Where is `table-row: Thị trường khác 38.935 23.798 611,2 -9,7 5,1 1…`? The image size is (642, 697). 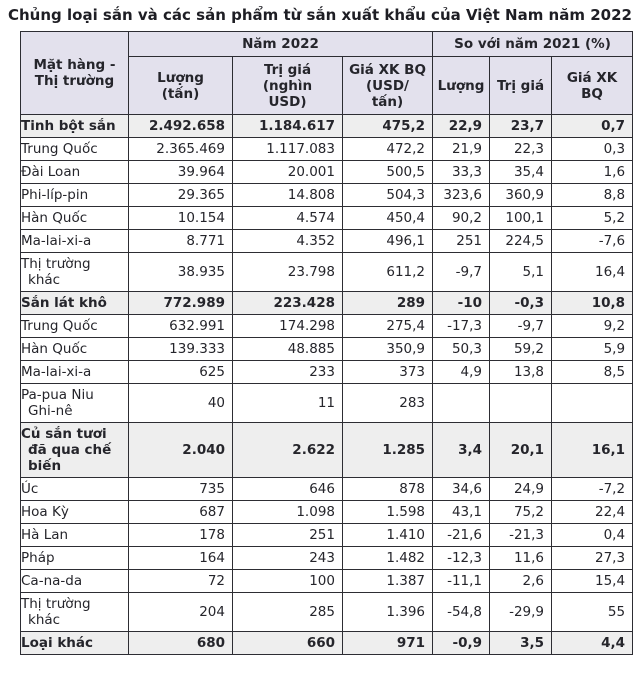 table-row: Thị trường khác 38.935 23.798 611,2 -9,7 5,1 1… is located at coordinates (327, 272).